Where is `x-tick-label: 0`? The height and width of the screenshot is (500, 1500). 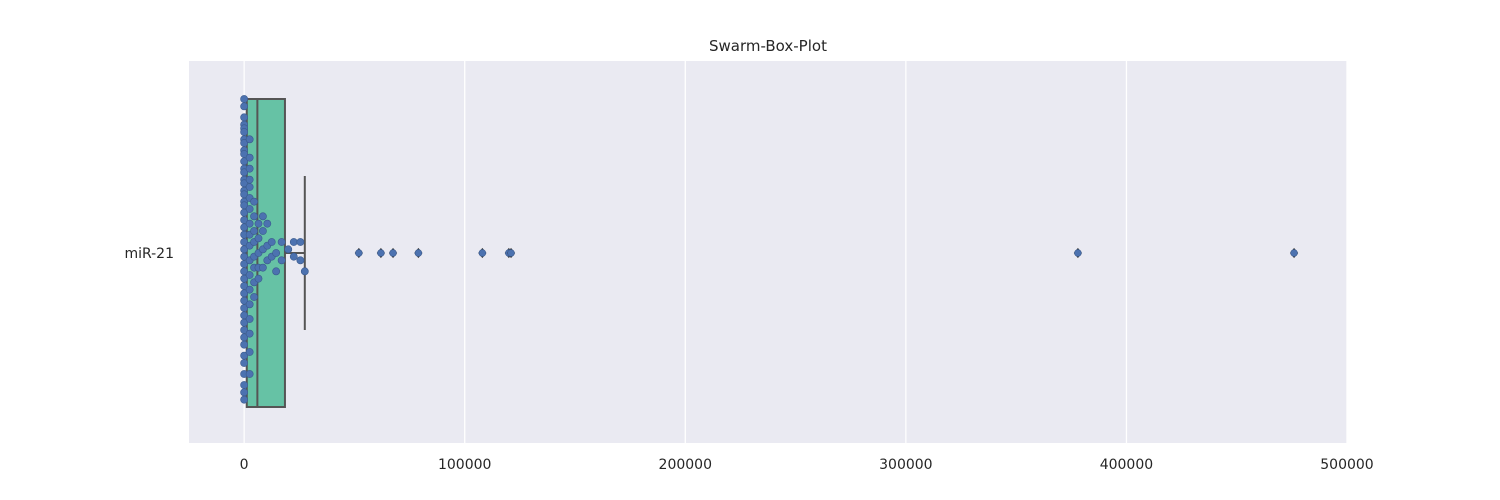 x-tick-label: 0 is located at coordinates (244, 465).